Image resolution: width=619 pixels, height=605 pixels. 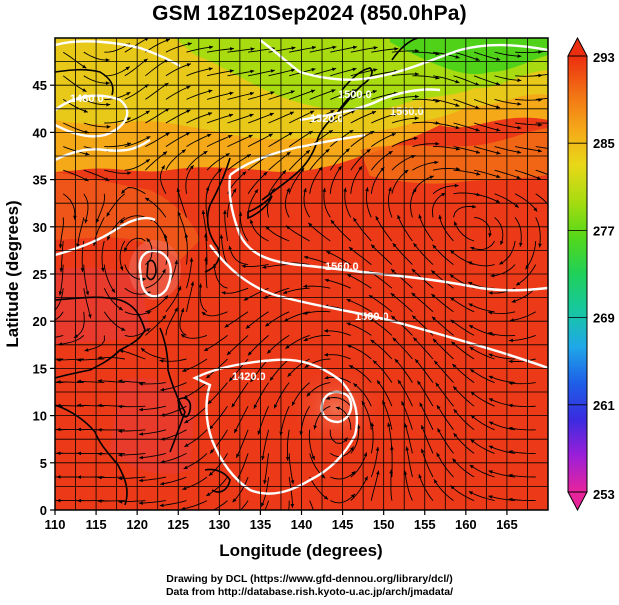 I want to click on russia-coast, so click(x=84, y=82).